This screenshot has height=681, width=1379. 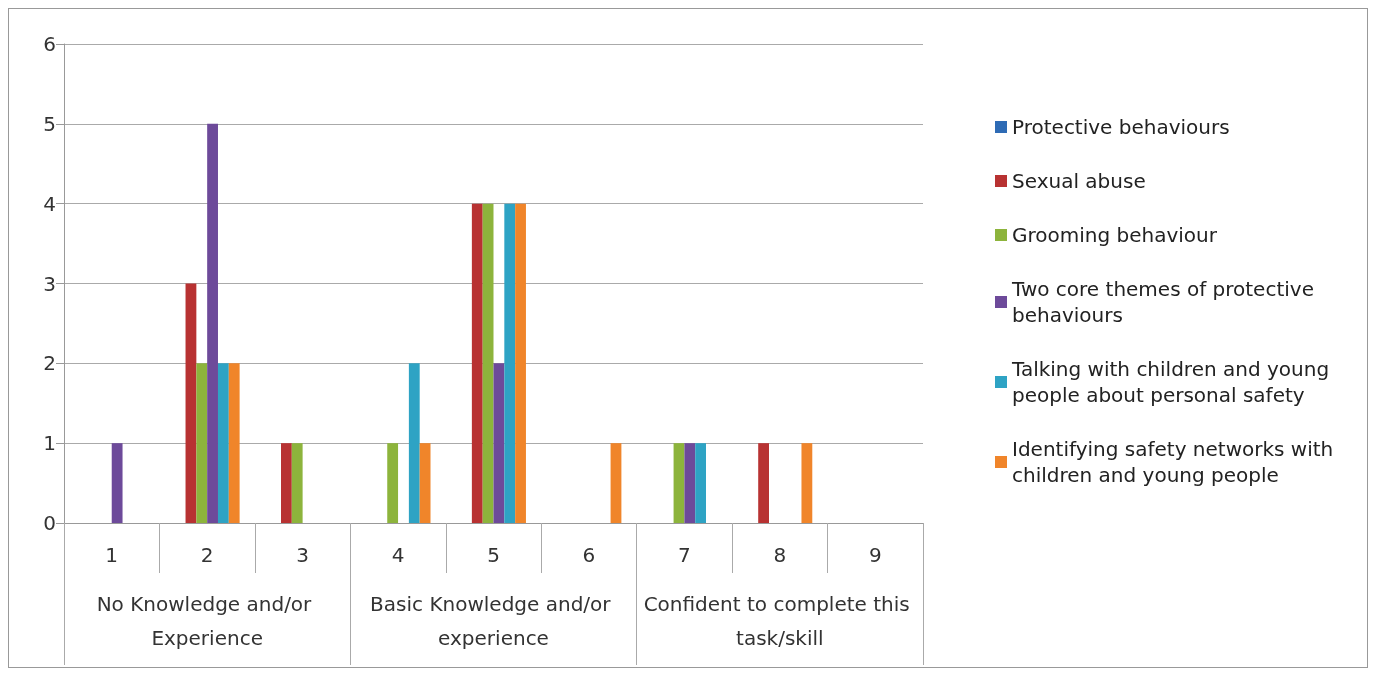 I want to click on x-tick-label: 2, so click(x=207, y=555).